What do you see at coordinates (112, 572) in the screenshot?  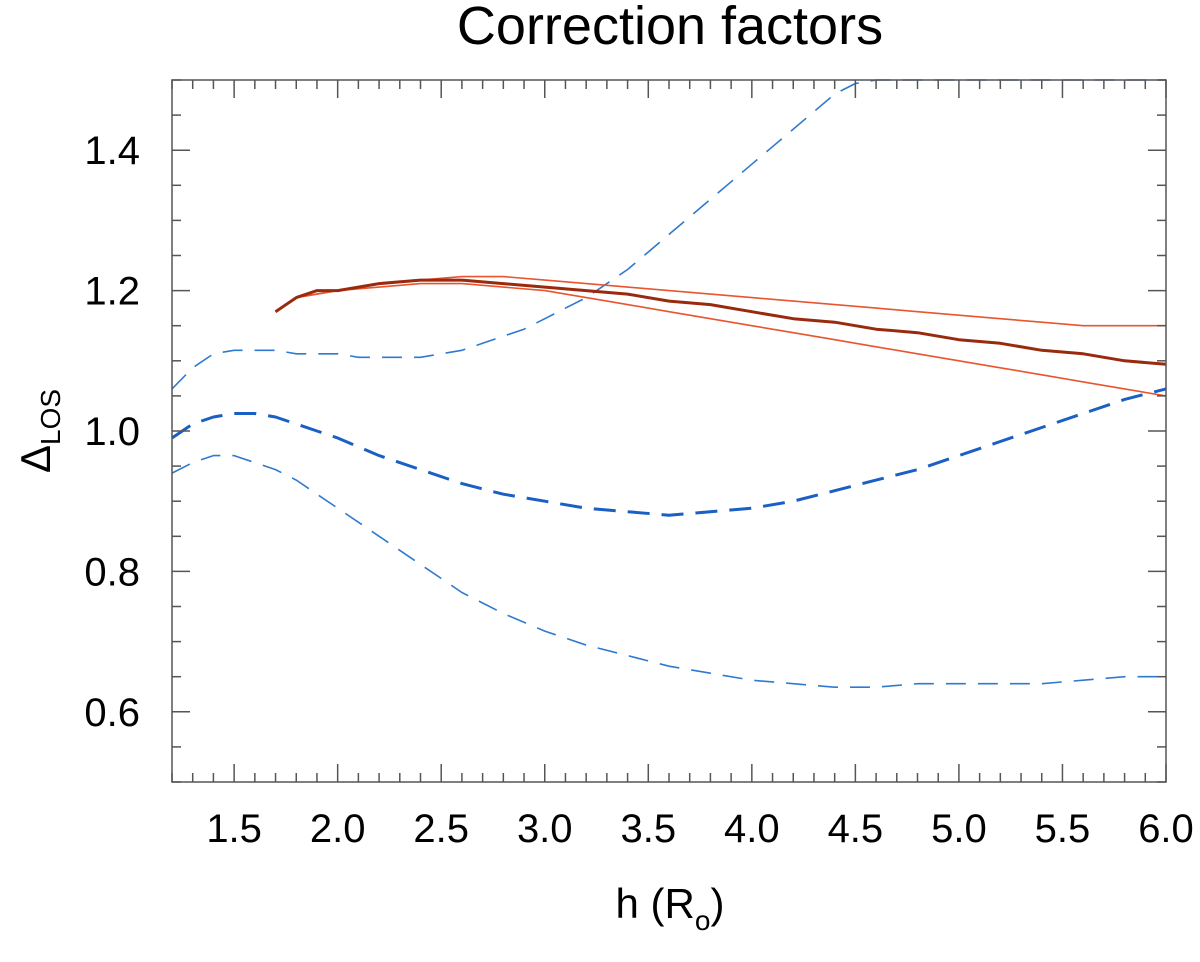 I see `y-tick-label-0.8: 0.8` at bounding box center [112, 572].